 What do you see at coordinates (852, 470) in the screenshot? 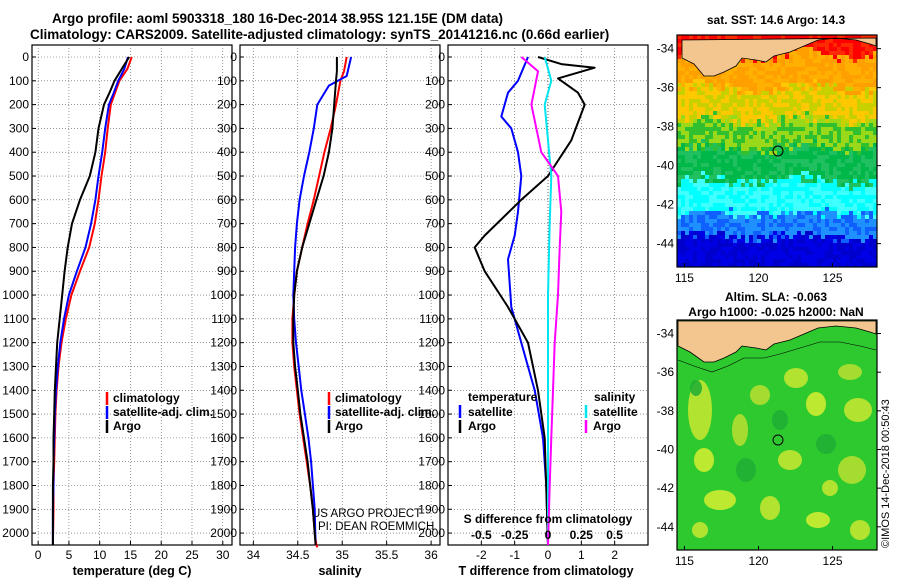
I see `sla-blob` at bounding box center [852, 470].